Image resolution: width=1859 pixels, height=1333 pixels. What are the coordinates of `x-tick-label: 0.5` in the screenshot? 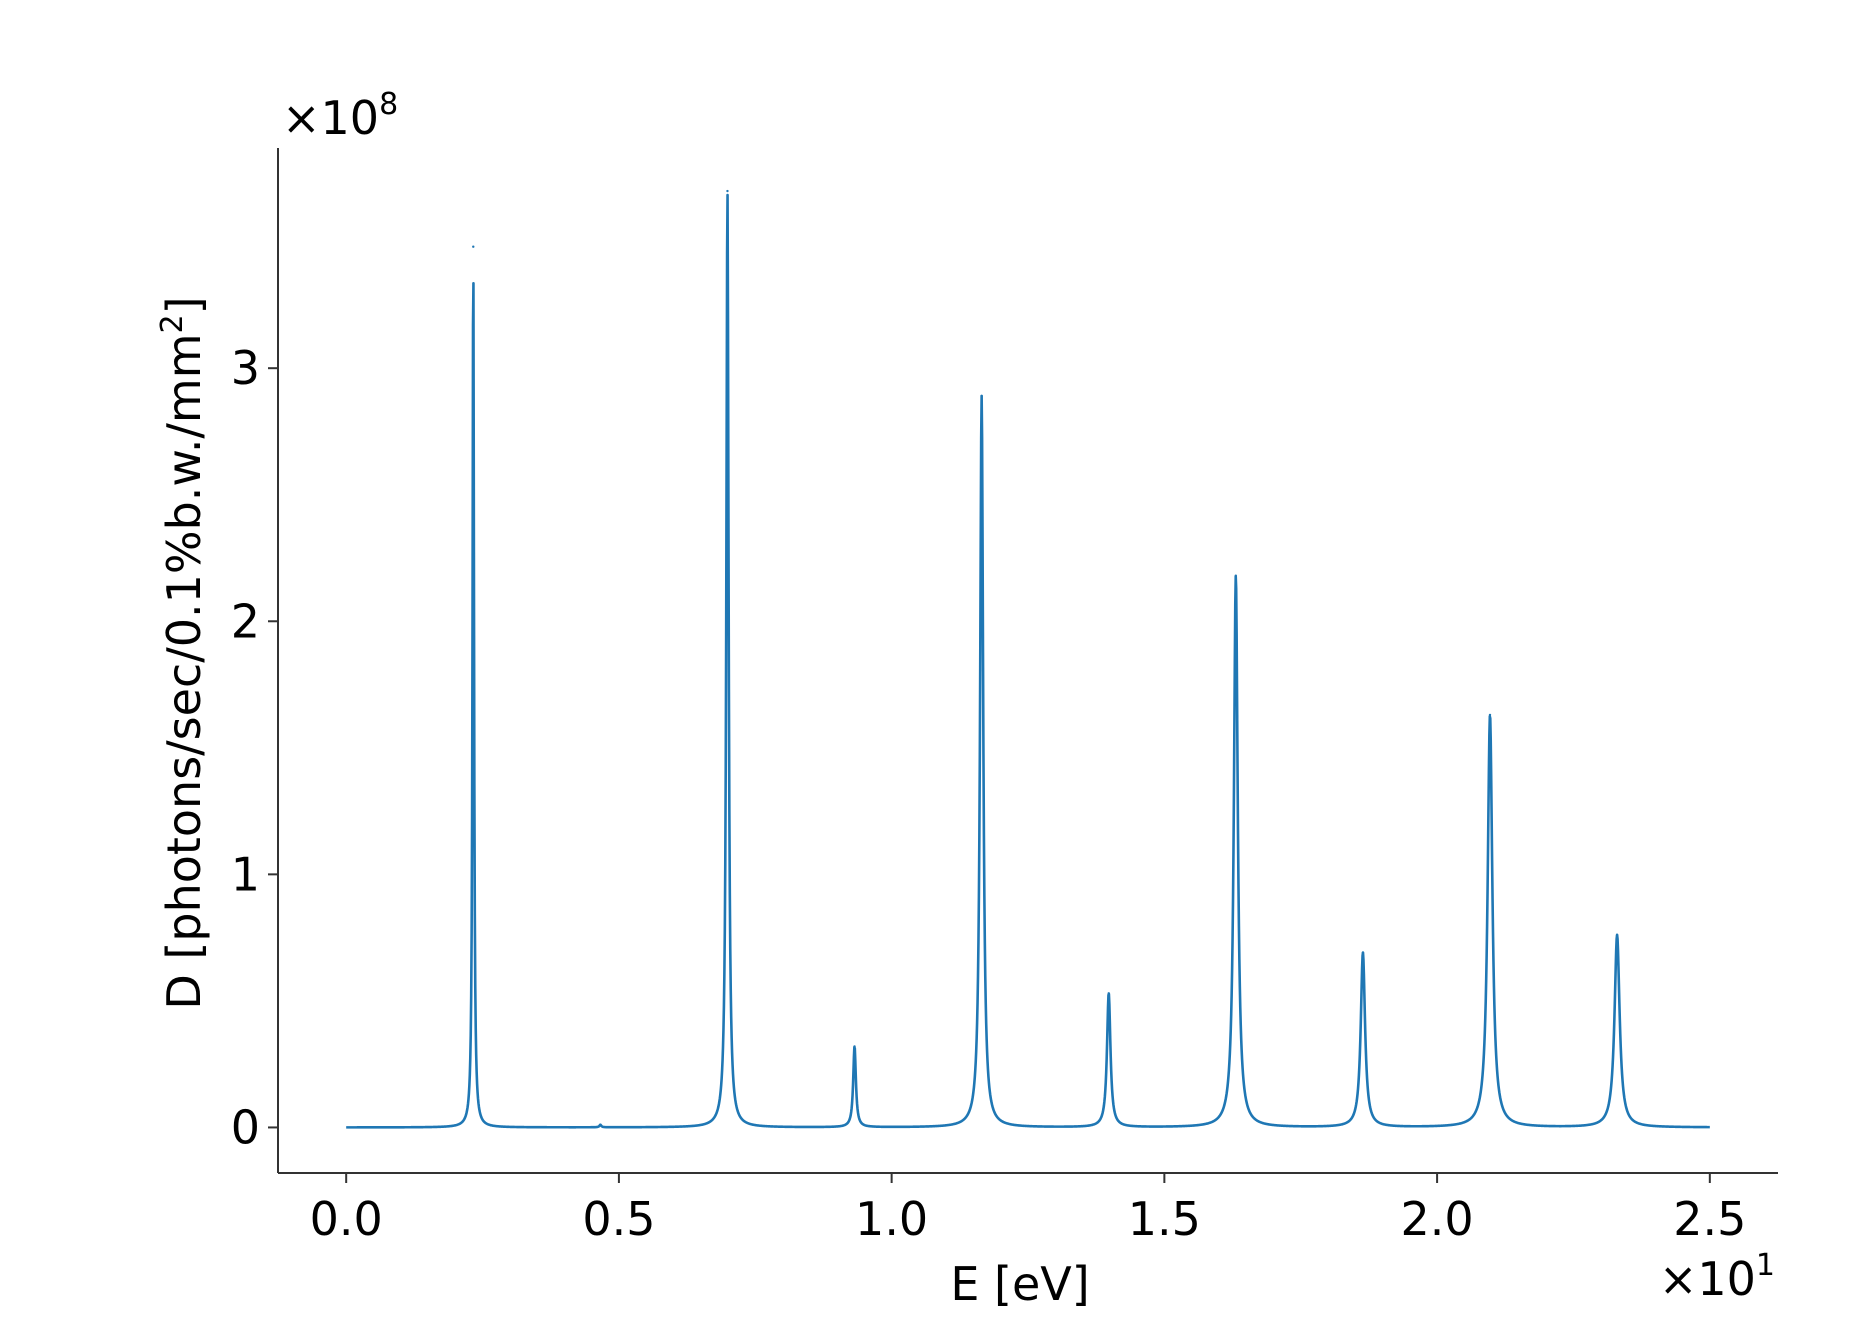 It's located at (618, 1219).